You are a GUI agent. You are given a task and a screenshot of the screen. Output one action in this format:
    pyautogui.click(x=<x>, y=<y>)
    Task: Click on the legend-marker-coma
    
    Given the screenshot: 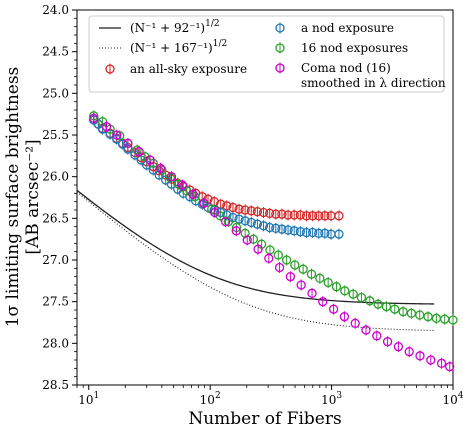 What is the action you would take?
    pyautogui.click(x=280, y=68)
    